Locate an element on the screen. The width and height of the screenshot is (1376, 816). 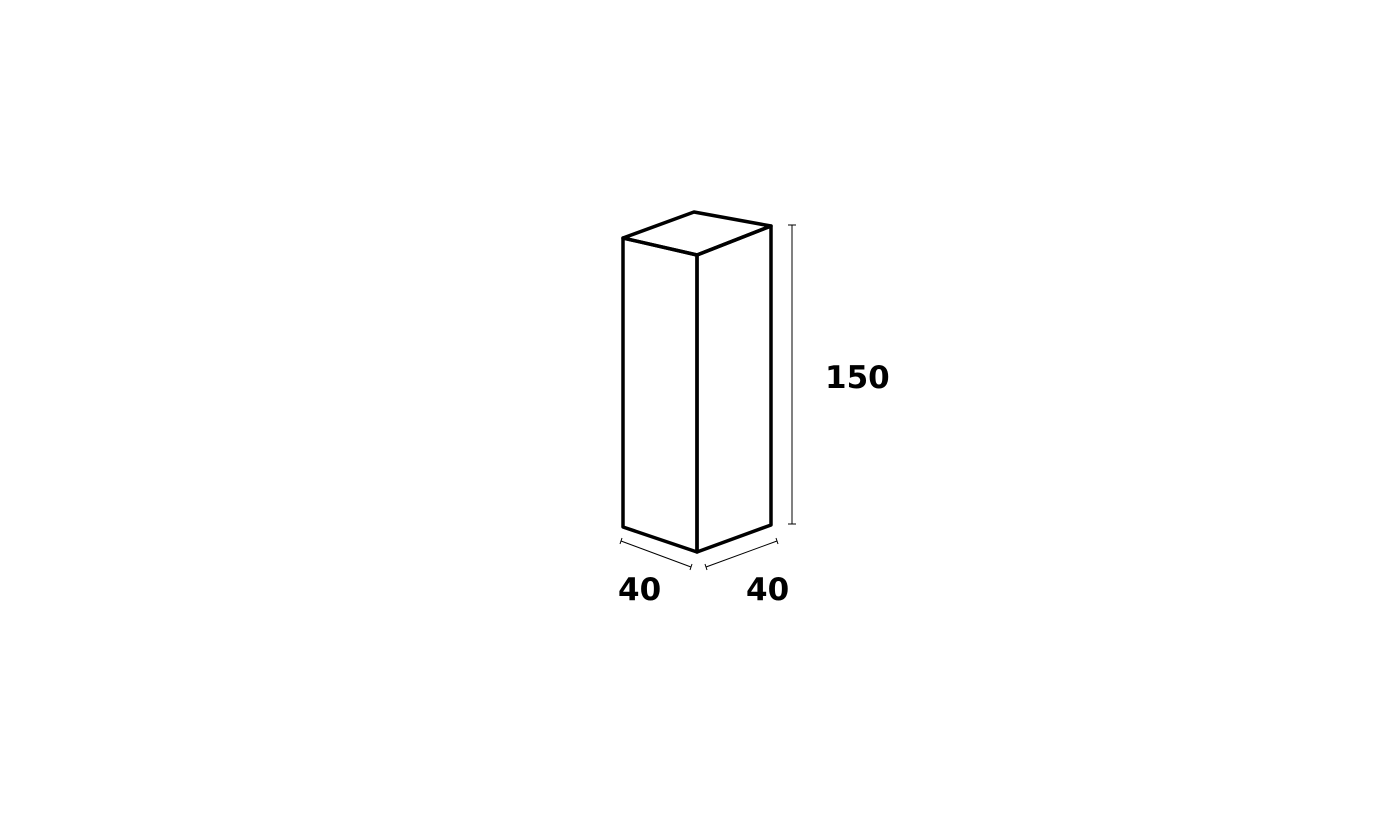
pedestal-box is located at coordinates (697, 382).